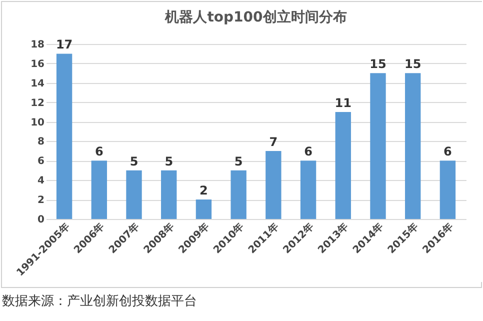  What do you see at coordinates (37, 84) in the screenshot?
I see `y-tick-label: 14` at bounding box center [37, 84].